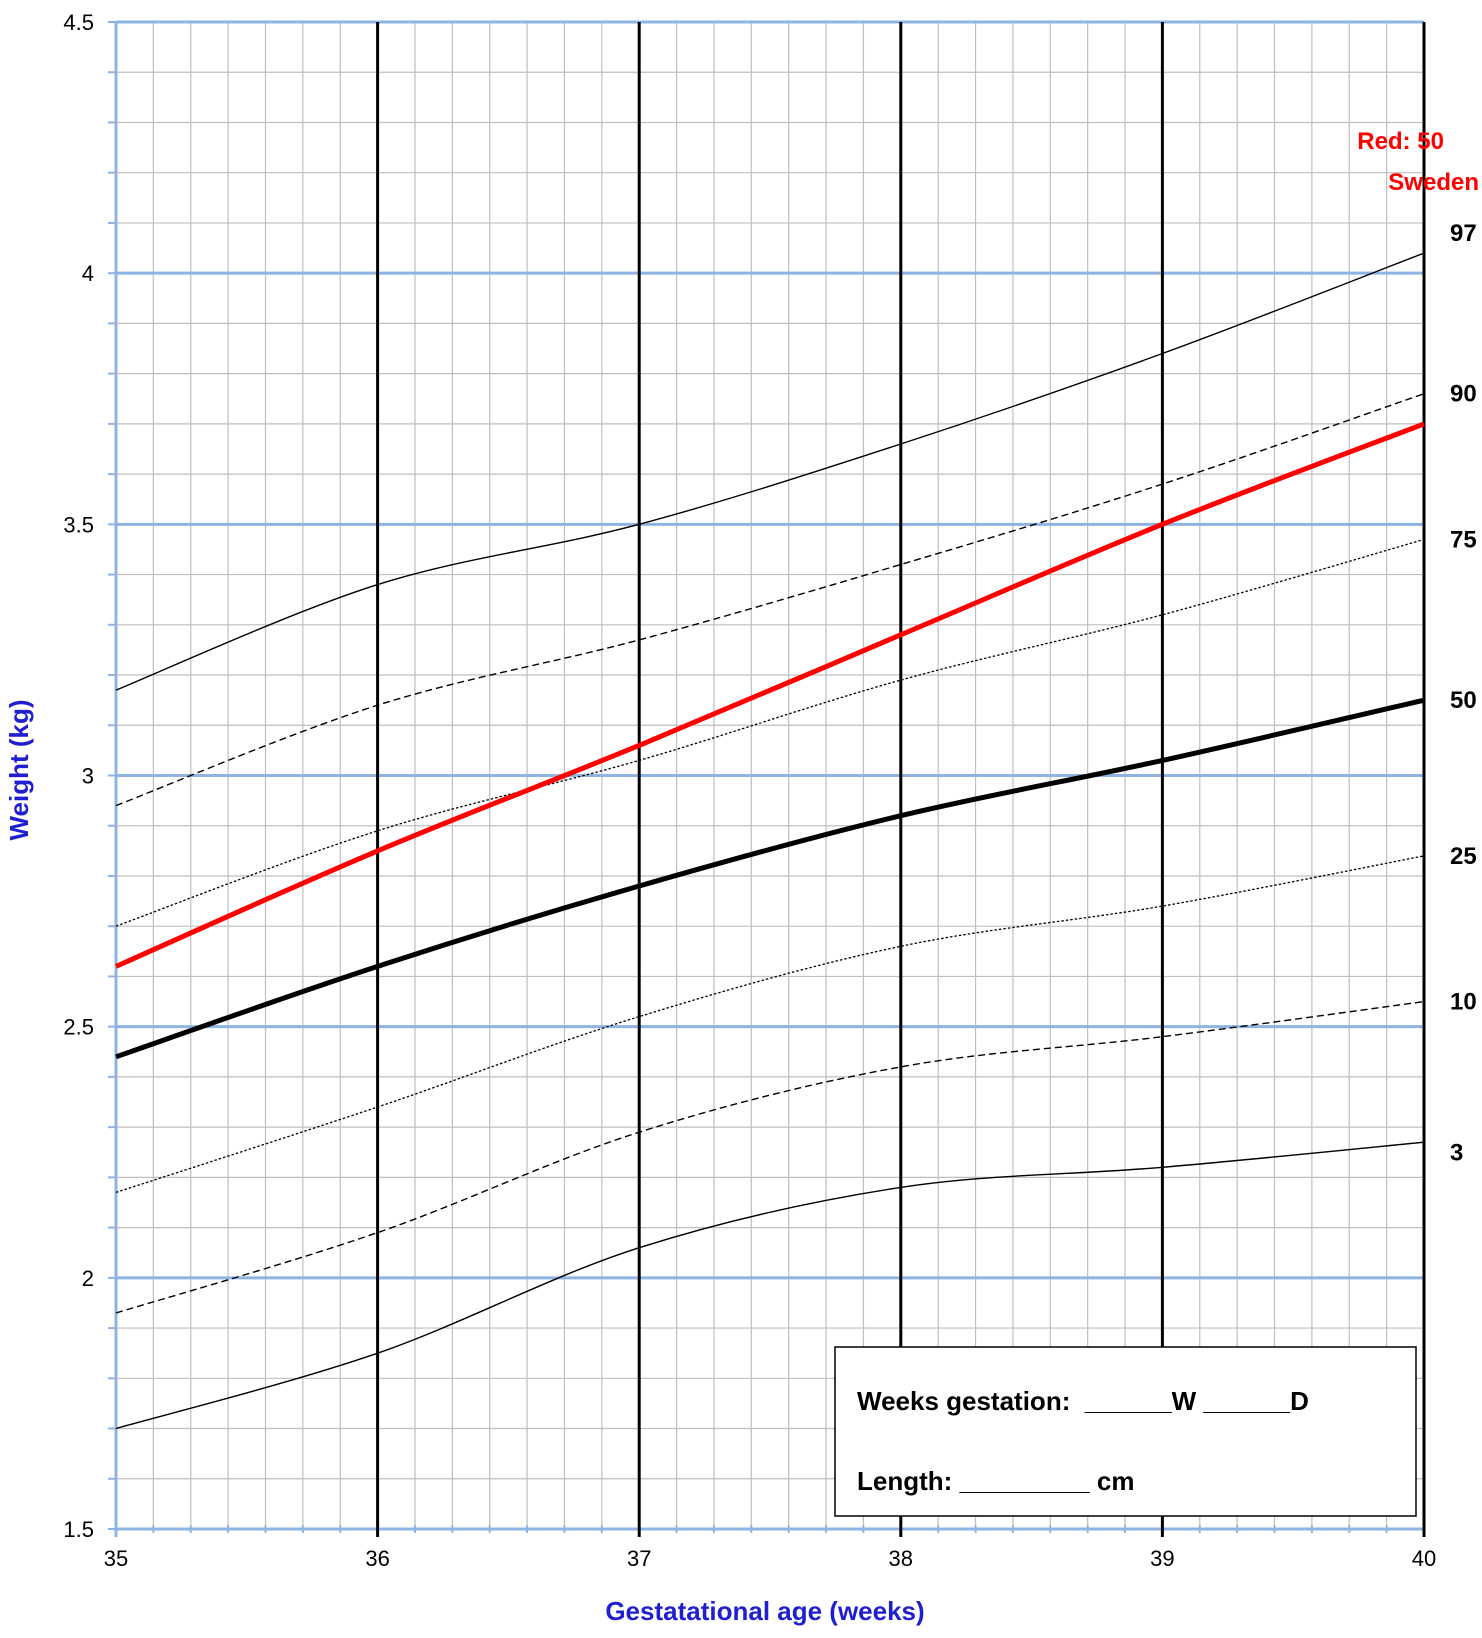  I want to click on x-tick-label: 40, so click(1424, 1558).